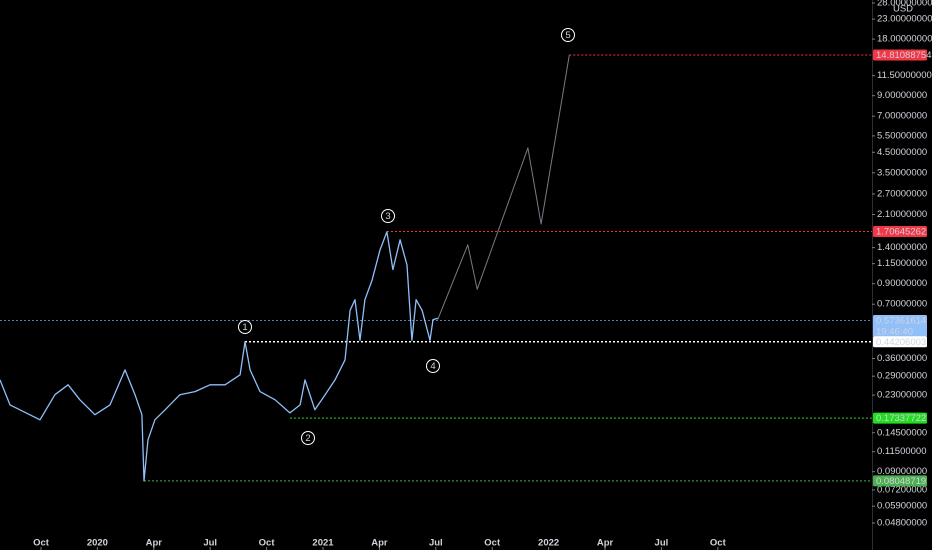 The height and width of the screenshot is (550, 932). Describe the element at coordinates (904, 75) in the screenshot. I see `y-tick-label: 11.50000000` at that location.